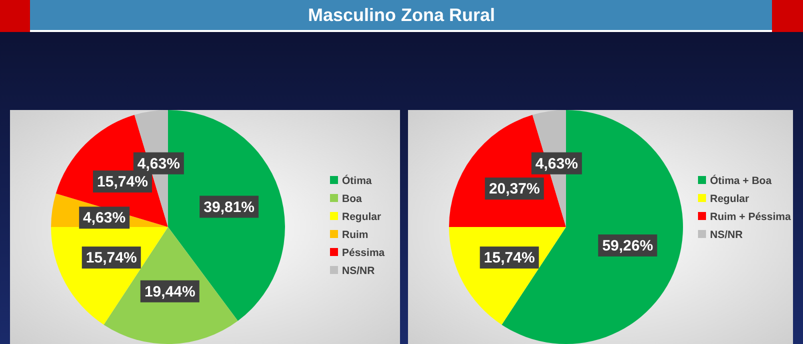 Image resolution: width=803 pixels, height=344 pixels. Describe the element at coordinates (229, 207) in the screenshot. I see `data-label: 39,81%` at that location.